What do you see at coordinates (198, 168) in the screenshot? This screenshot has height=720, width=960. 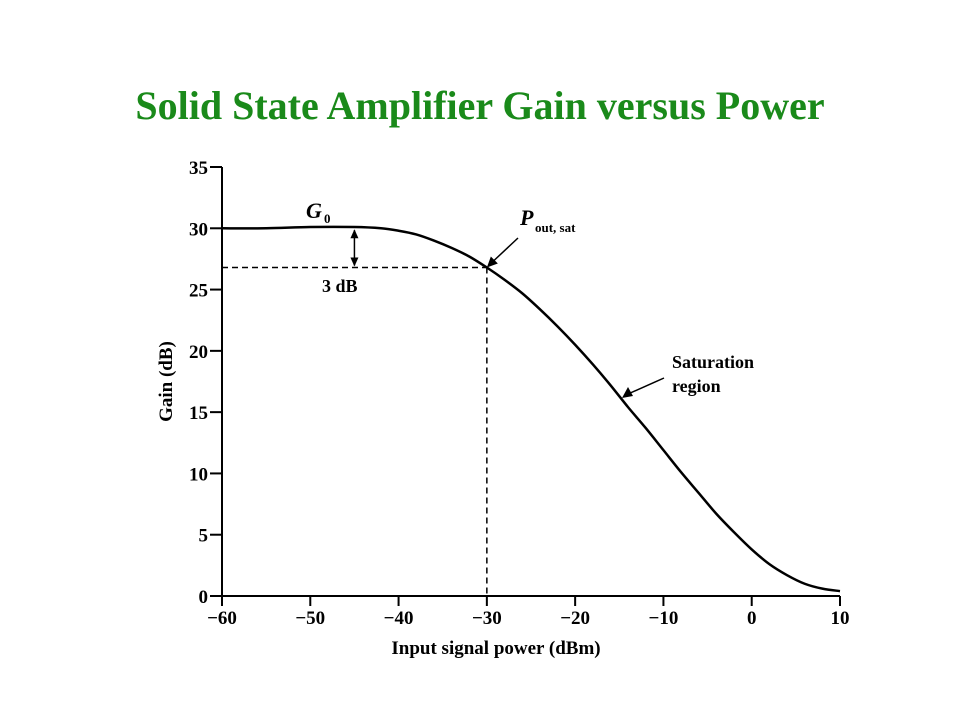 I see `y-tick-label: 35` at bounding box center [198, 168].